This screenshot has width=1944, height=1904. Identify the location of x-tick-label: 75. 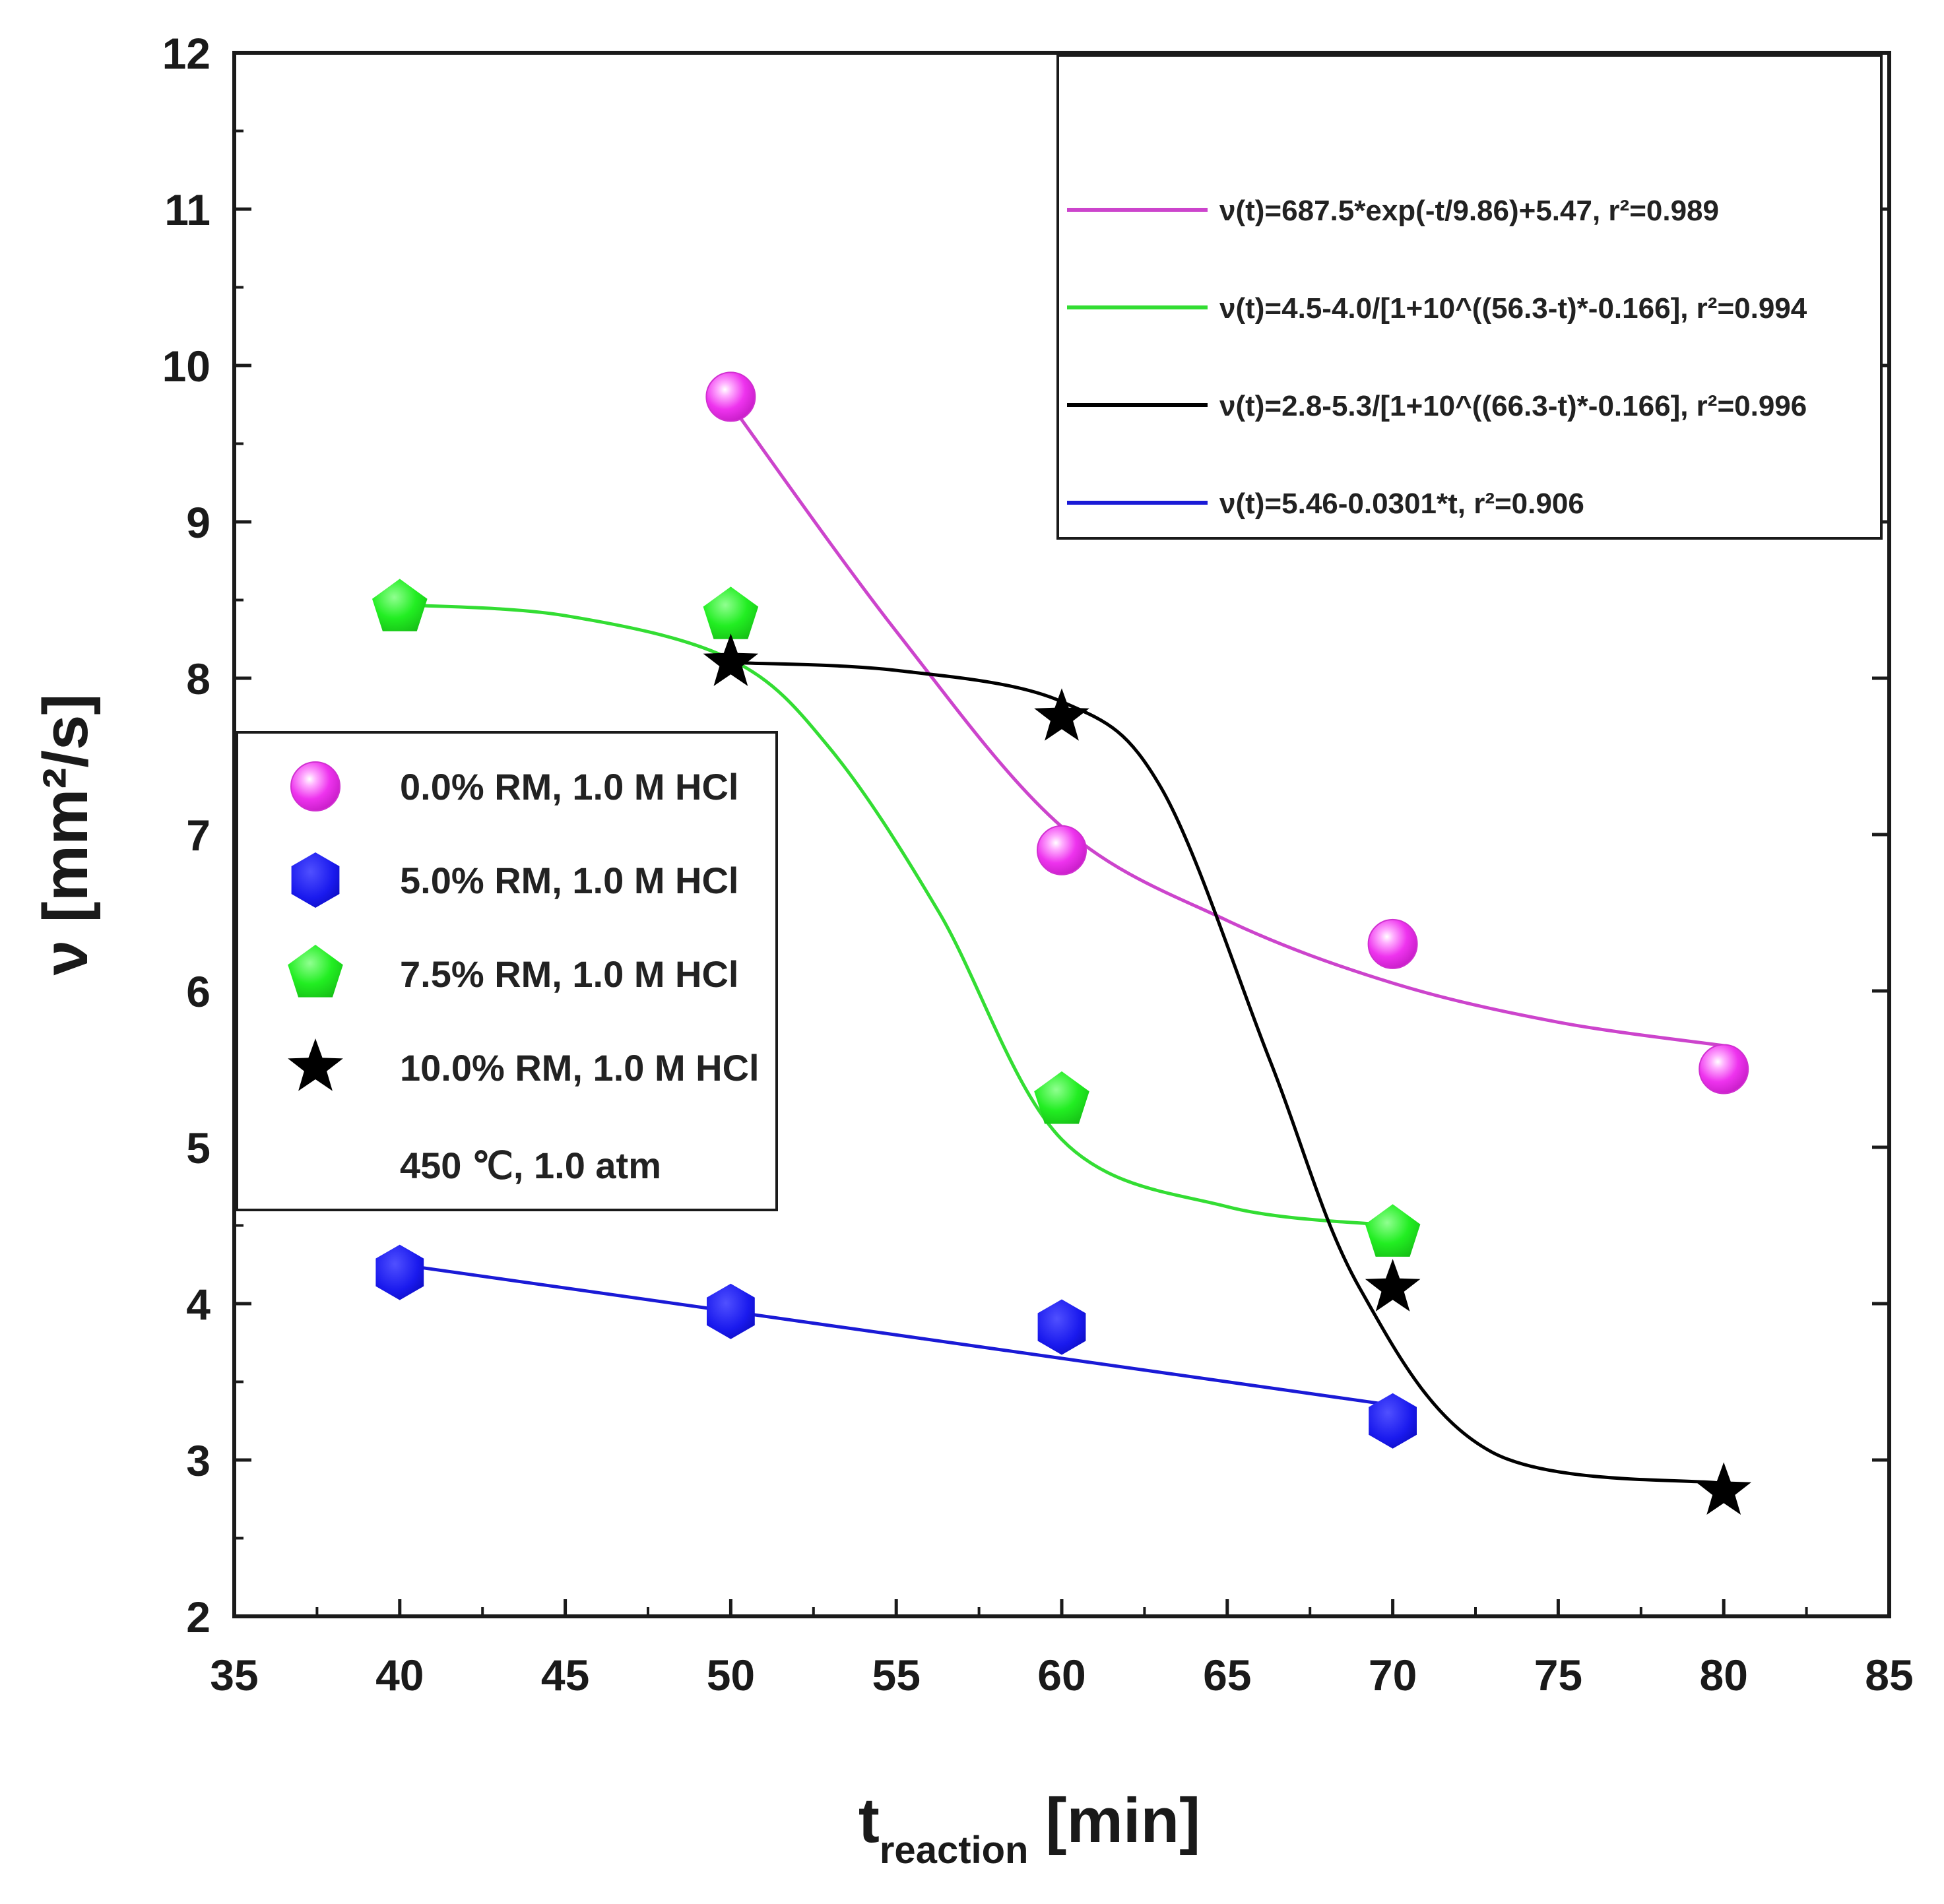
(1558, 1675).